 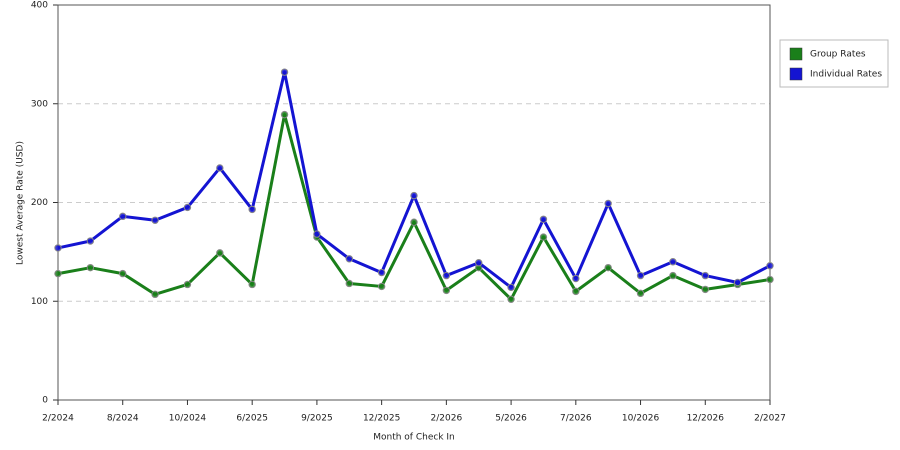 I want to click on x-tick-label: 9/2025, so click(x=317, y=419).